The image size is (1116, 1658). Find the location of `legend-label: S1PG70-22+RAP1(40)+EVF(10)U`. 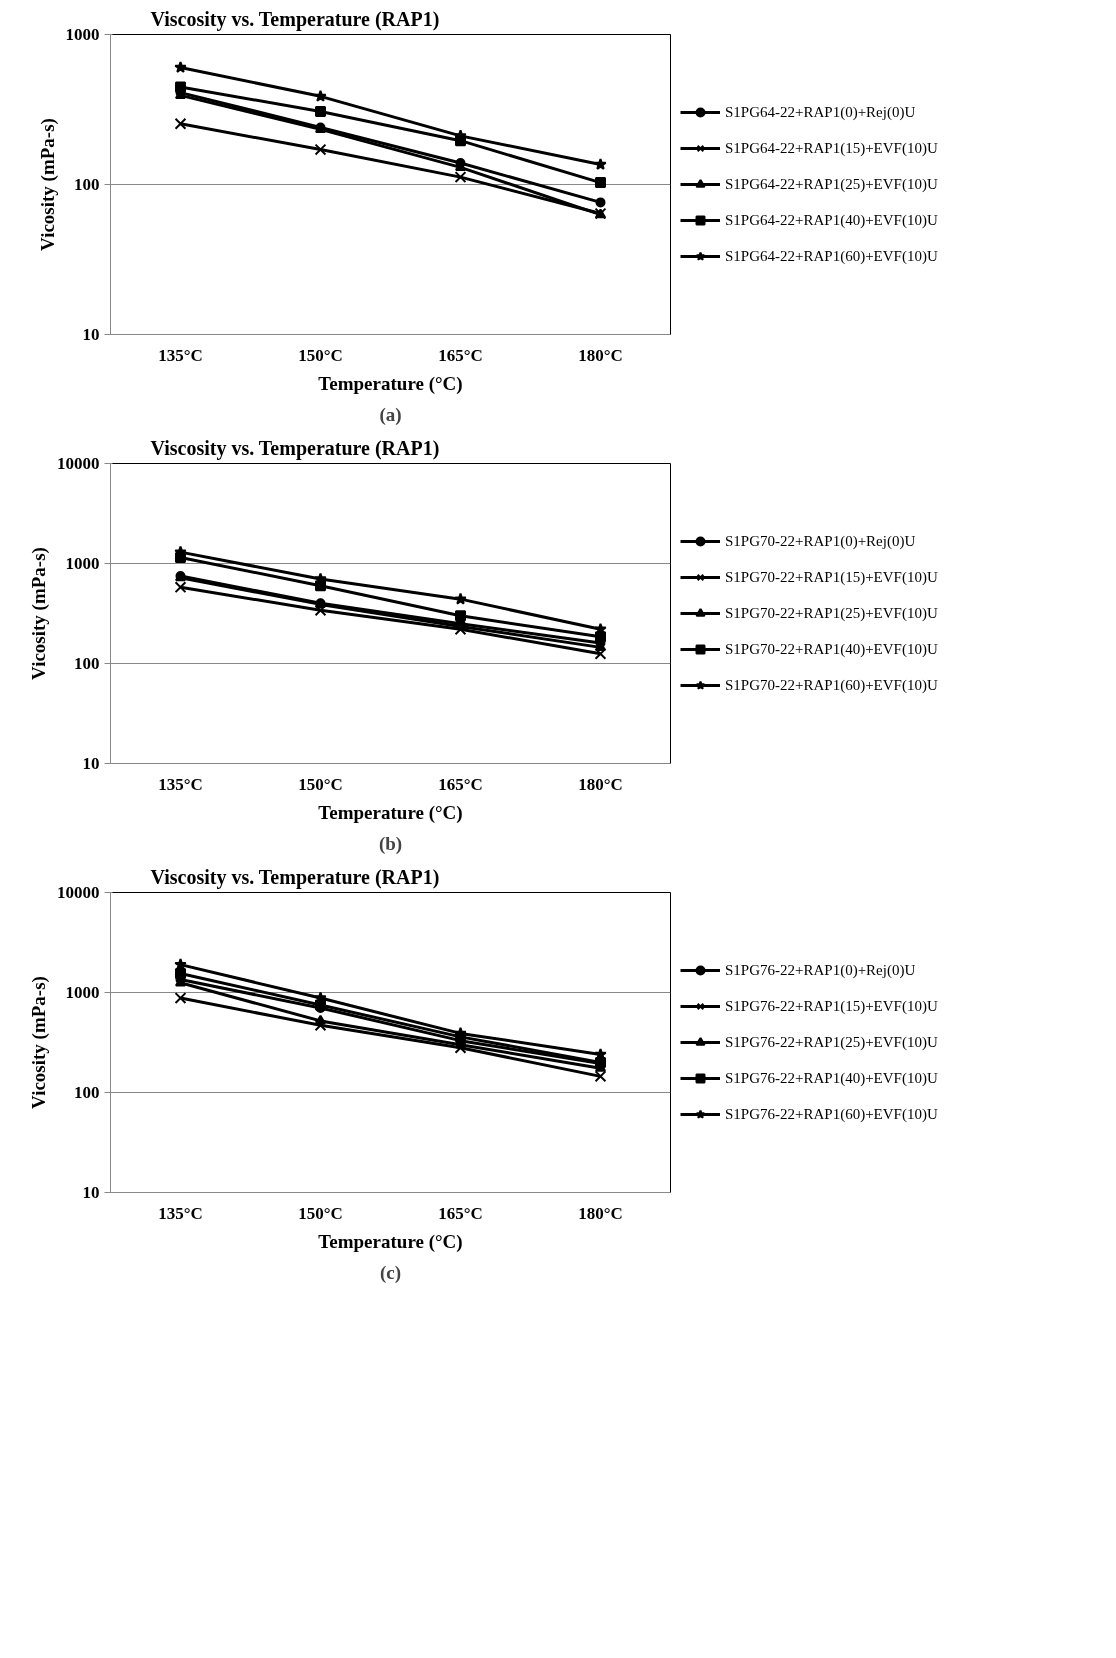

legend-label: S1PG70-22+RAP1(40)+EVF(10)U is located at coordinates (831, 649).